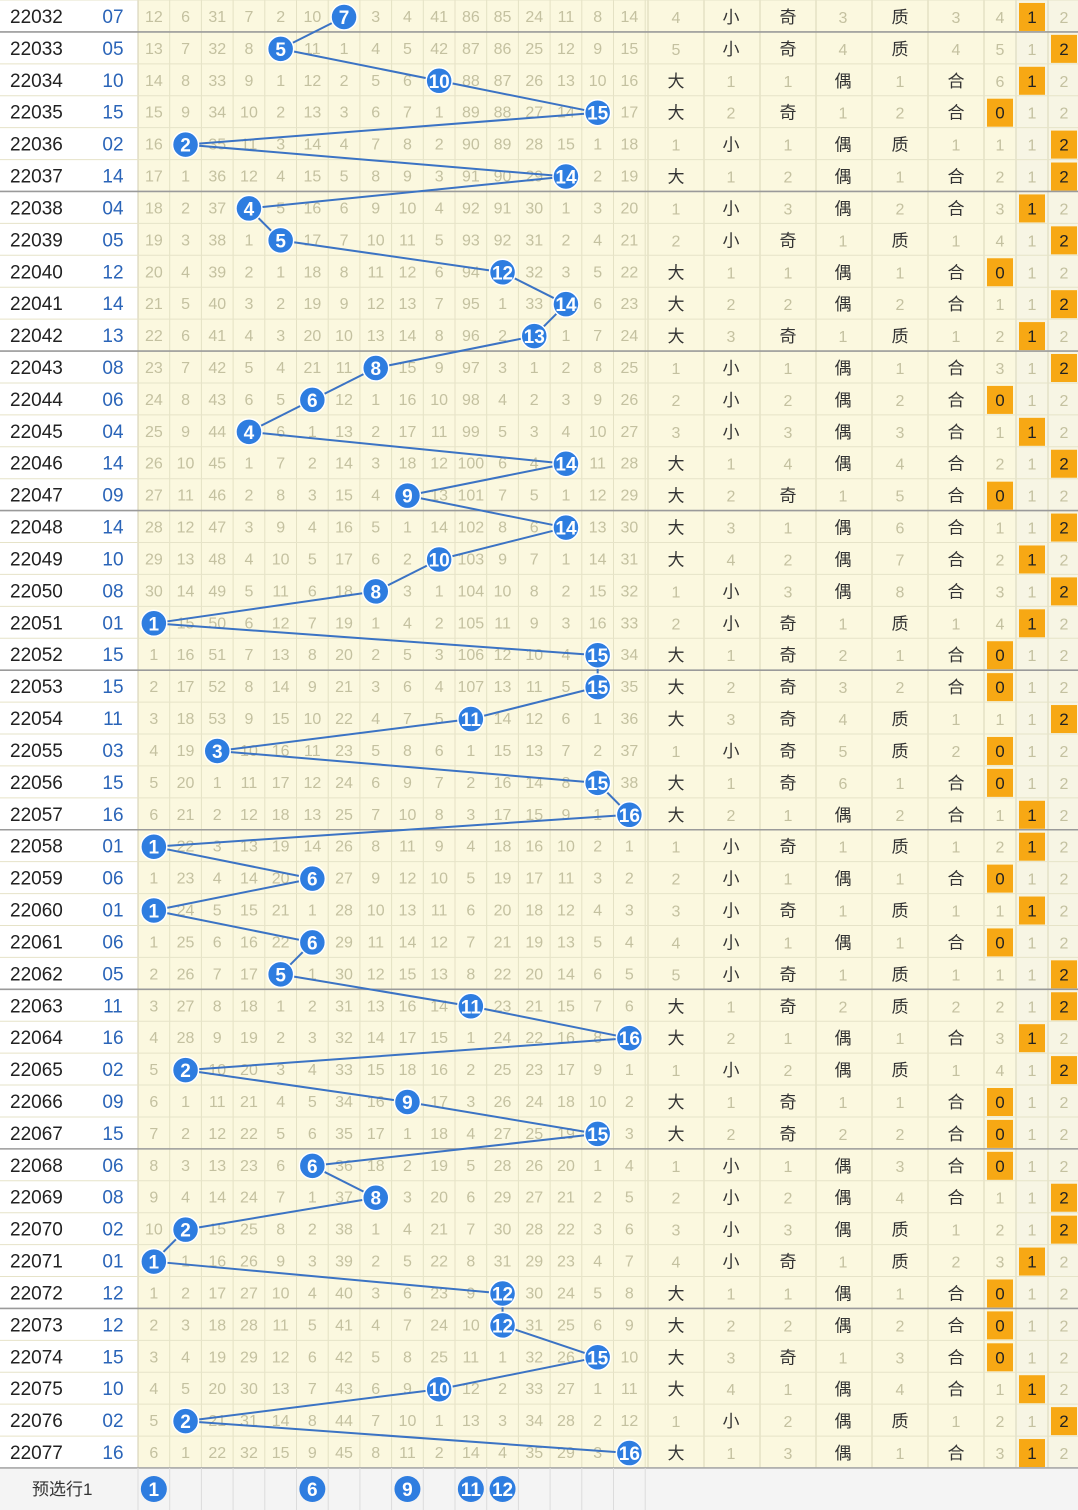 Image resolution: width=1078 pixels, height=1510 pixels. What do you see at coordinates (534, 719) in the screenshot?
I see `miss-count: 12` at bounding box center [534, 719].